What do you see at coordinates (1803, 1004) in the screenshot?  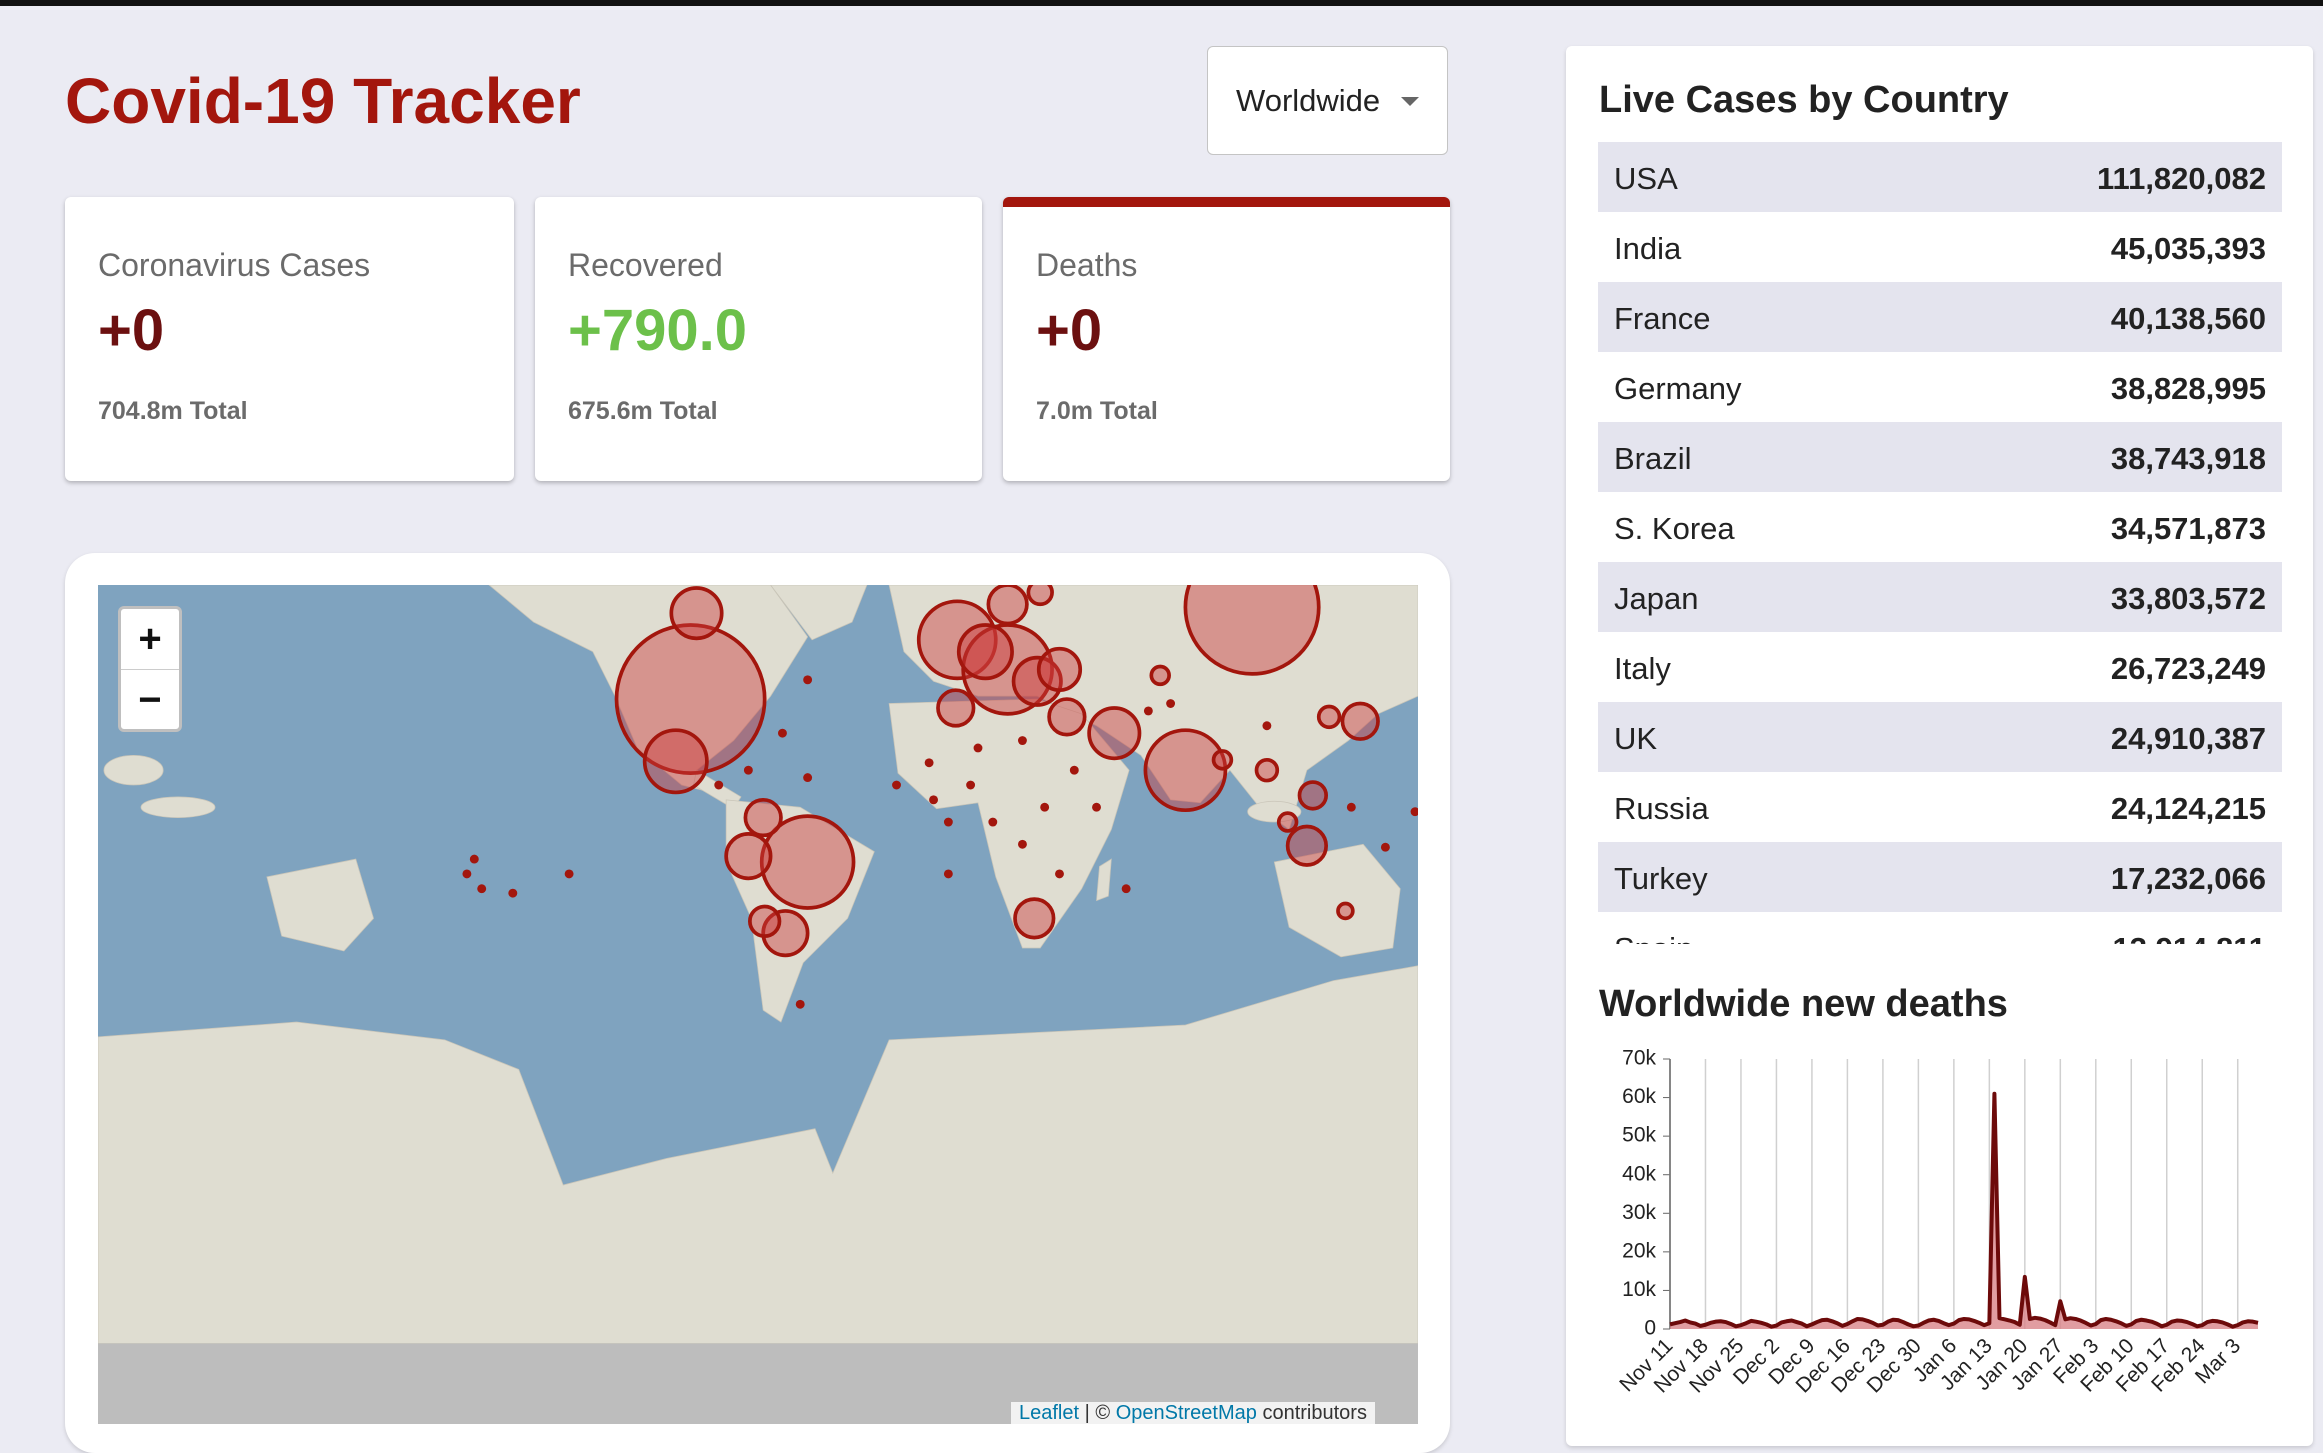 I see `chart-title: Worldwide new deaths` at bounding box center [1803, 1004].